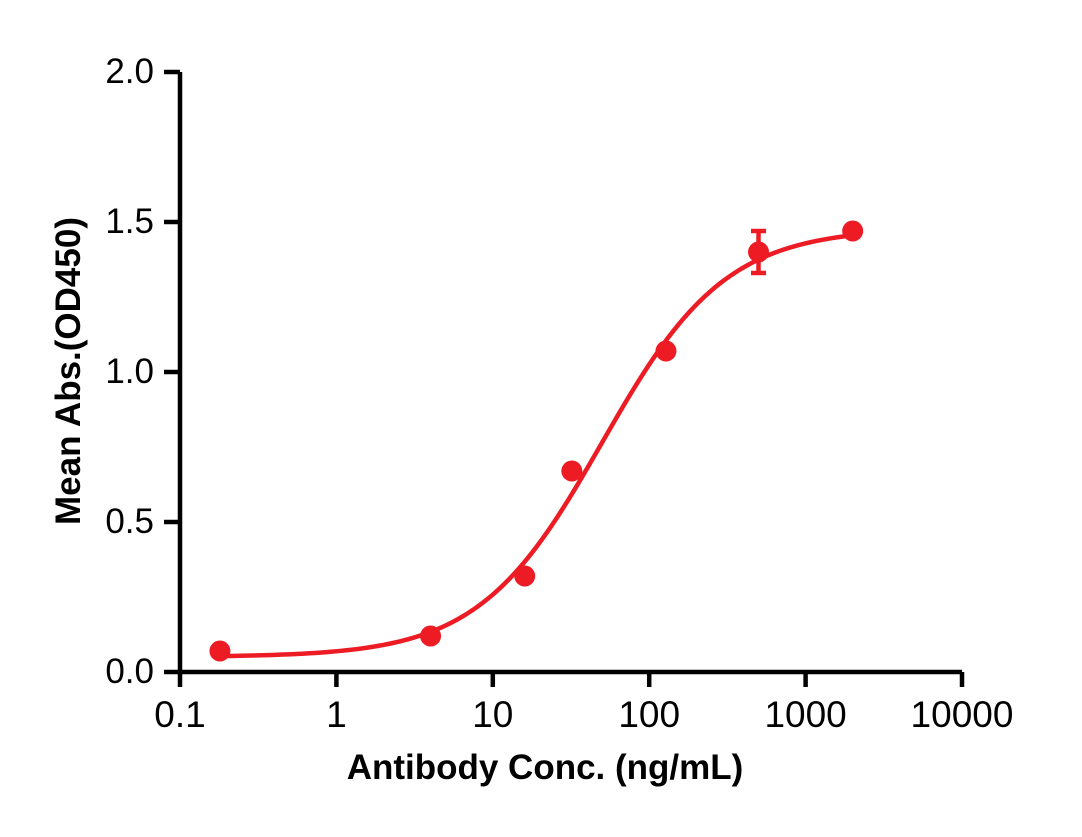 Image resolution: width=1082 pixels, height=837 pixels. I want to click on y-tick-label: 0.0, so click(129, 671).